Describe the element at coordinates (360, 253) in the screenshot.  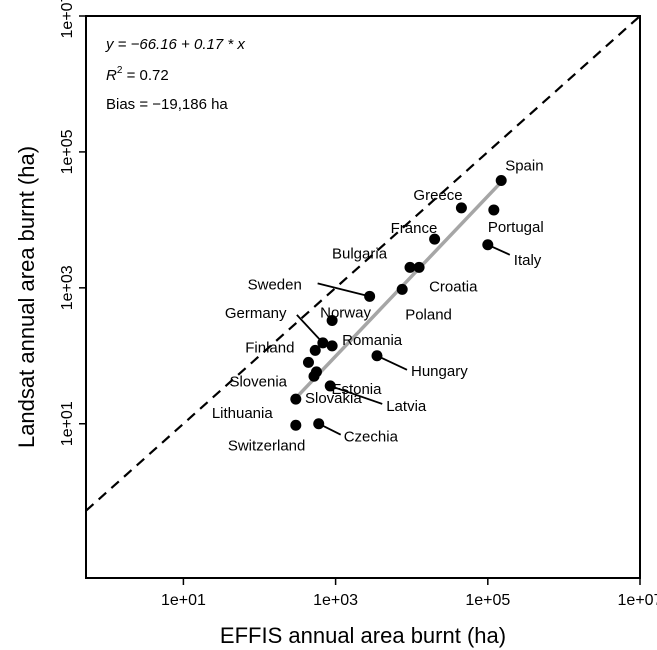
I see `point-label-bulgaria: Bulgaria` at that location.